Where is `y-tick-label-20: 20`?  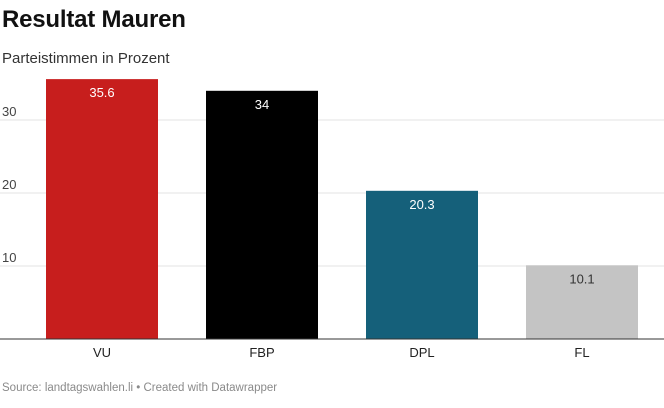 y-tick-label-20: 20 is located at coordinates (9, 184).